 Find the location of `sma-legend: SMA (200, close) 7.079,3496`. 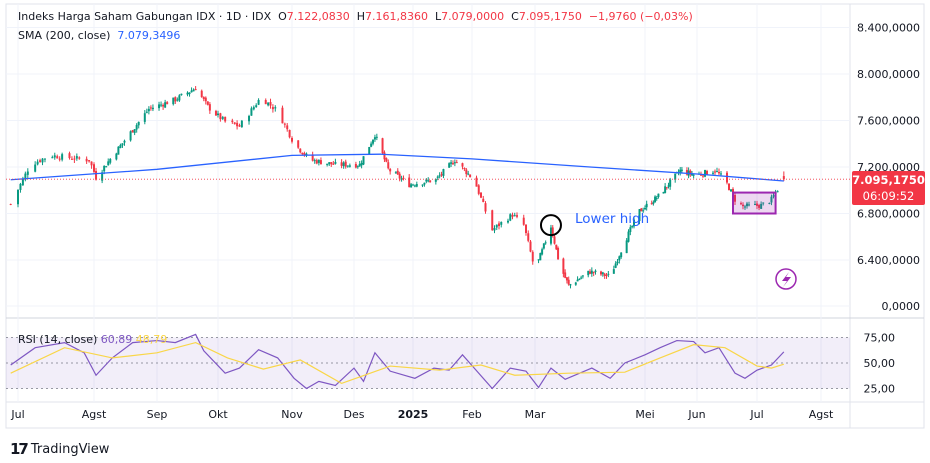

sma-legend: SMA (200, close) 7.079,3496 is located at coordinates (99, 35).